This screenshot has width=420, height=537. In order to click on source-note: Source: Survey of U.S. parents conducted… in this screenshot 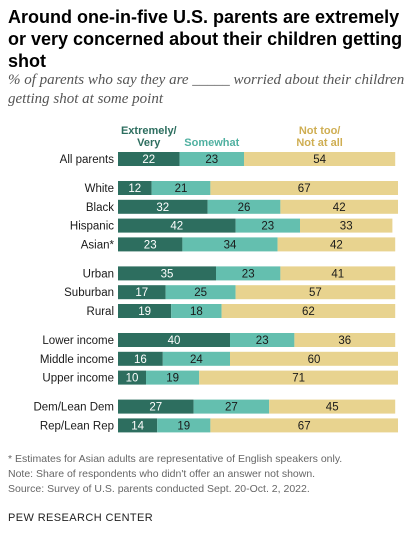, I will do `click(159, 489)`.